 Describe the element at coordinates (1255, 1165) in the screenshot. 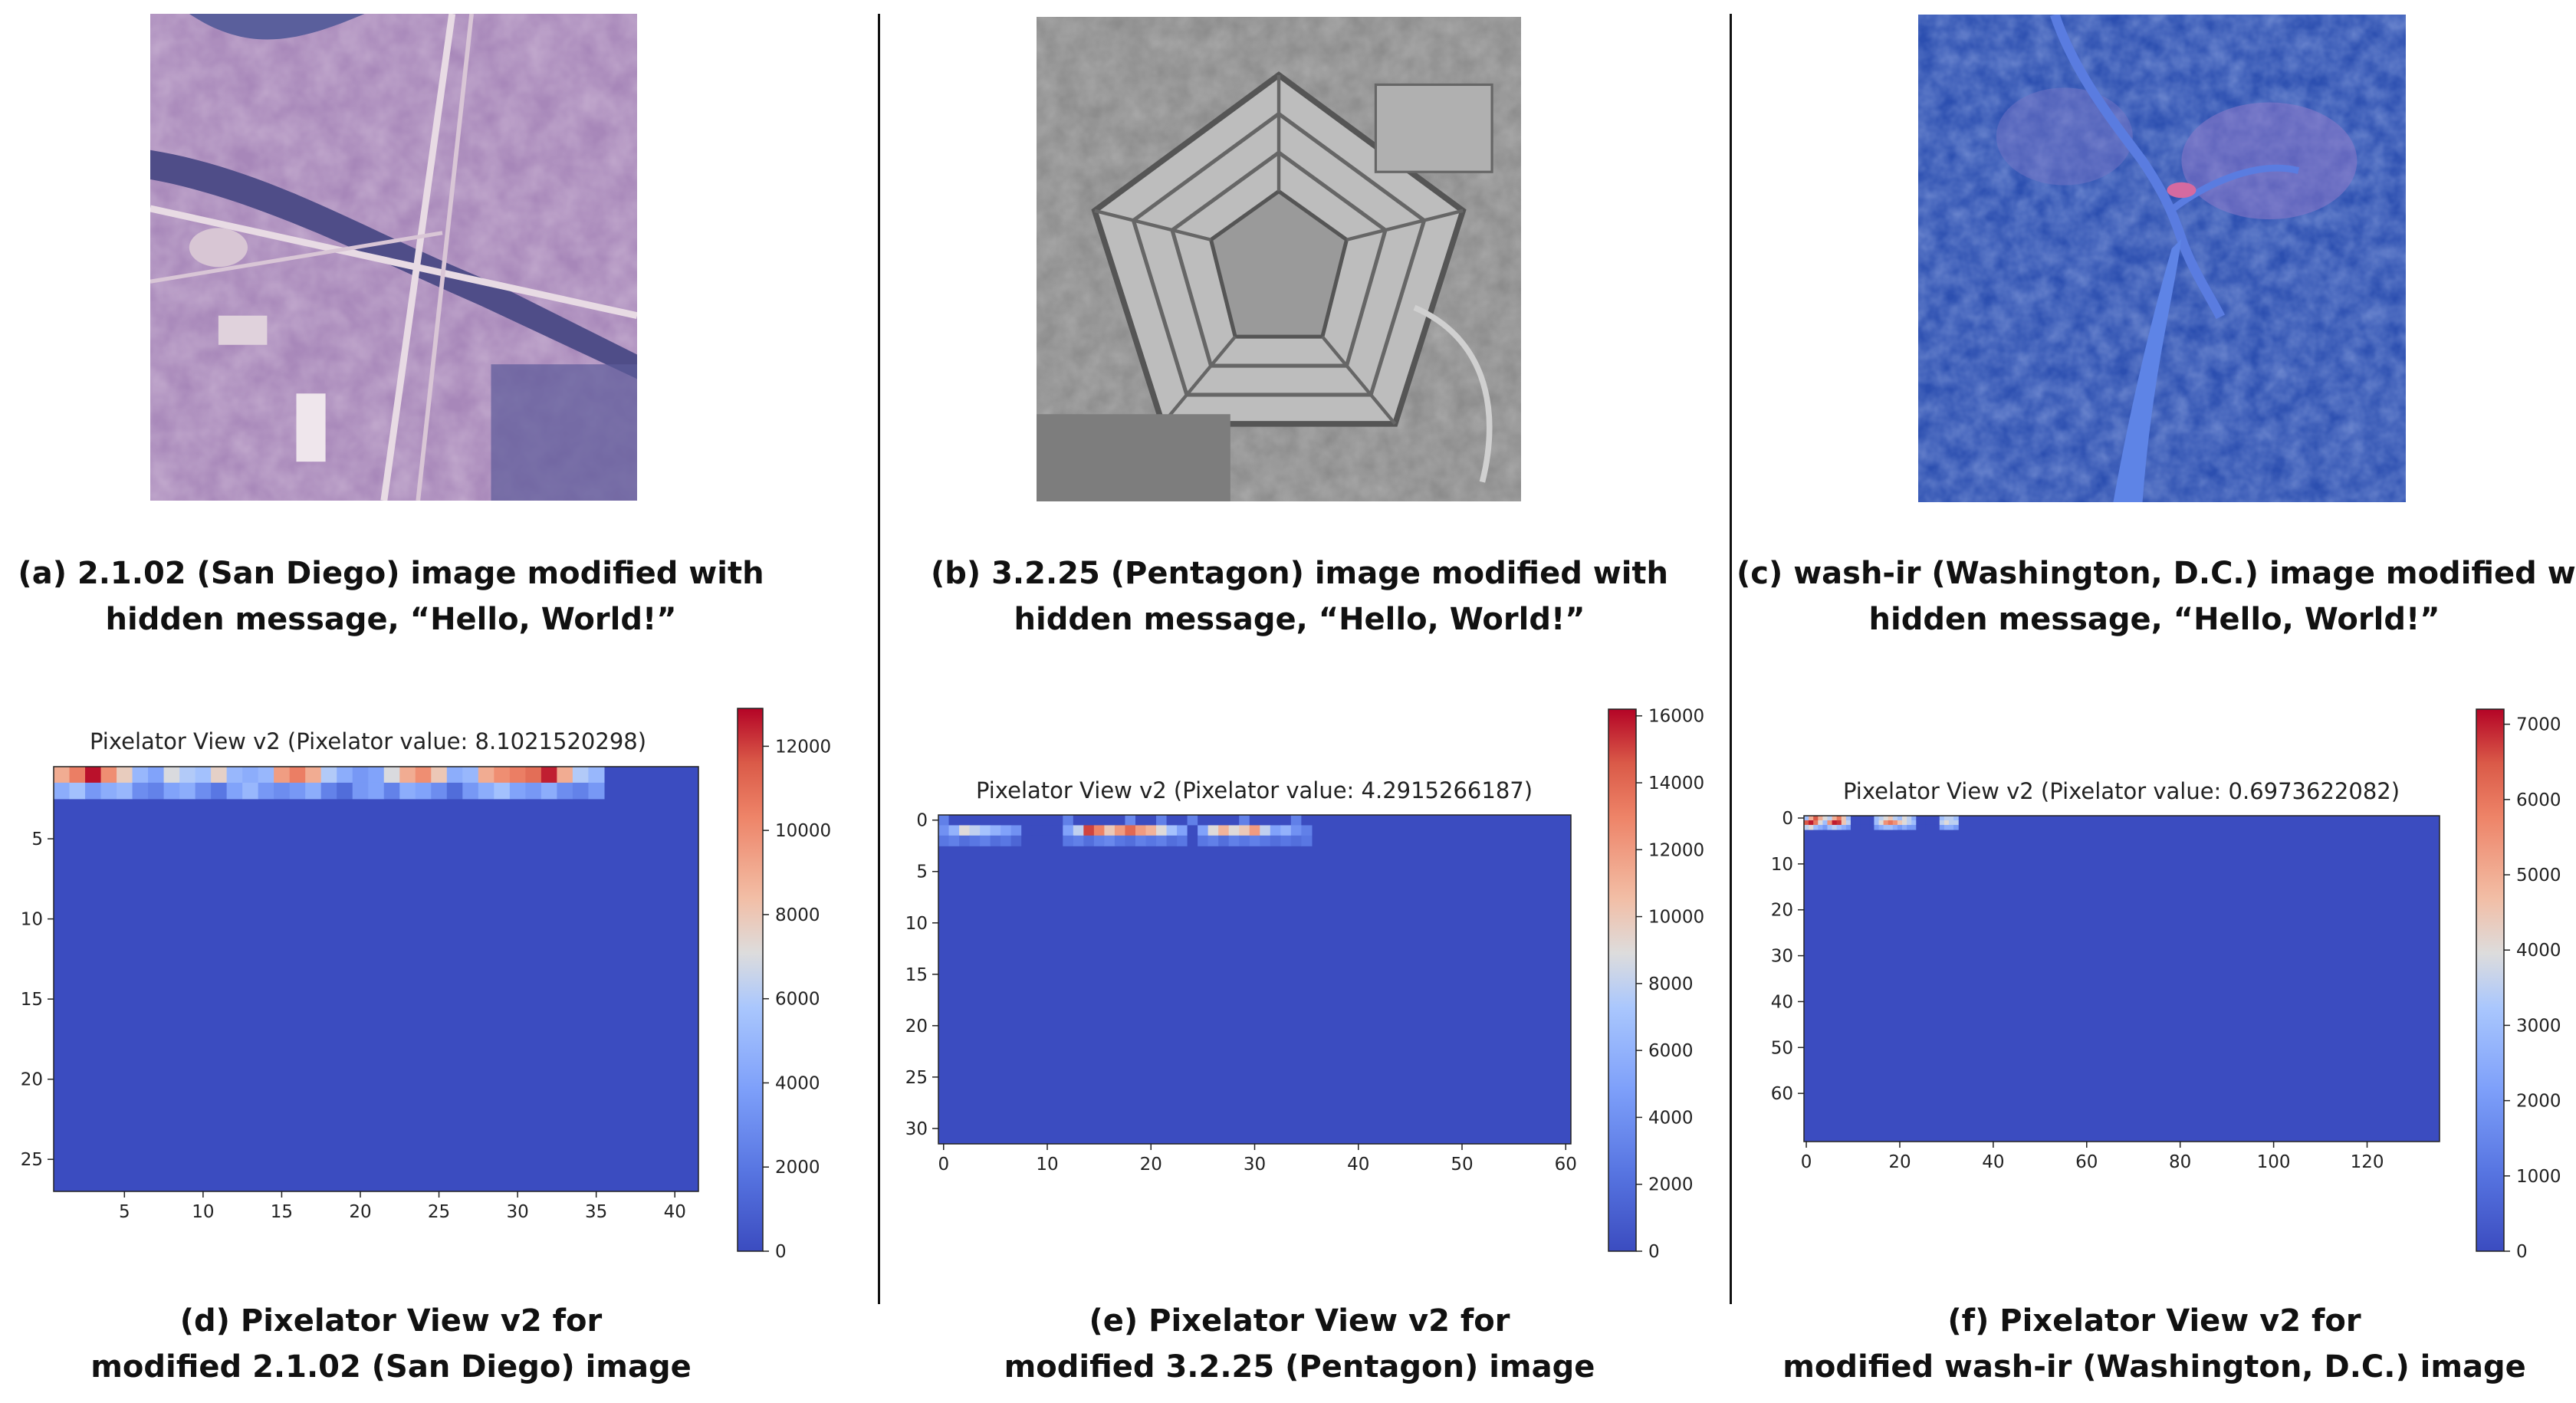

I see `x-tick-label: 30` at that location.